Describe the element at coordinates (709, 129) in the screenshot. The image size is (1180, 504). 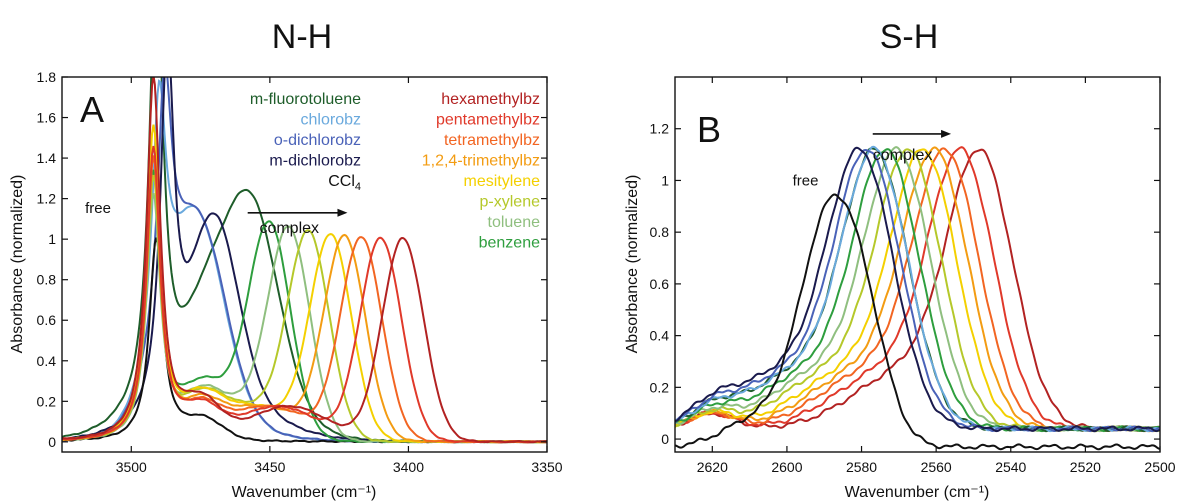
I see `panel-b-letter: B` at that location.